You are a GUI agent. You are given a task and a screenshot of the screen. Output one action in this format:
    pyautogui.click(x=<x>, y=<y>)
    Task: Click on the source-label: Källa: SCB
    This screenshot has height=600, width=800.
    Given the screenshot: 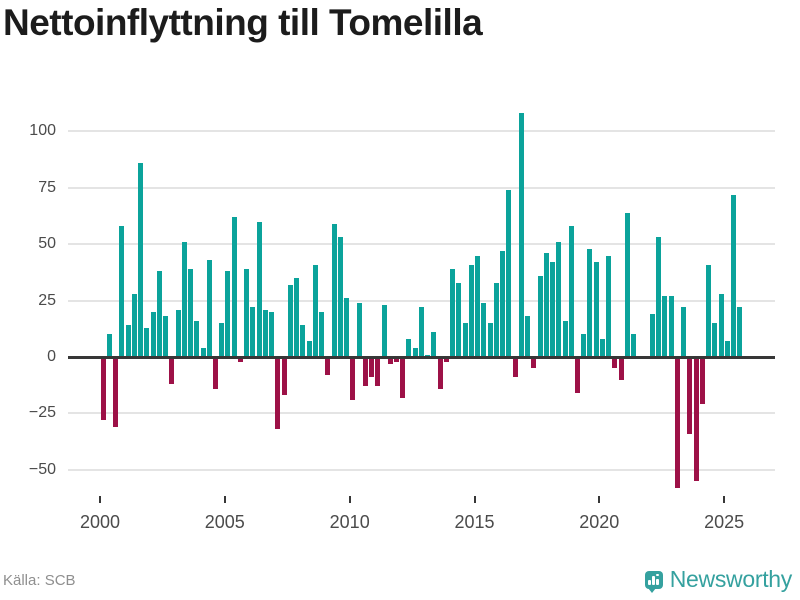 What is the action you would take?
    pyautogui.click(x=39, y=580)
    